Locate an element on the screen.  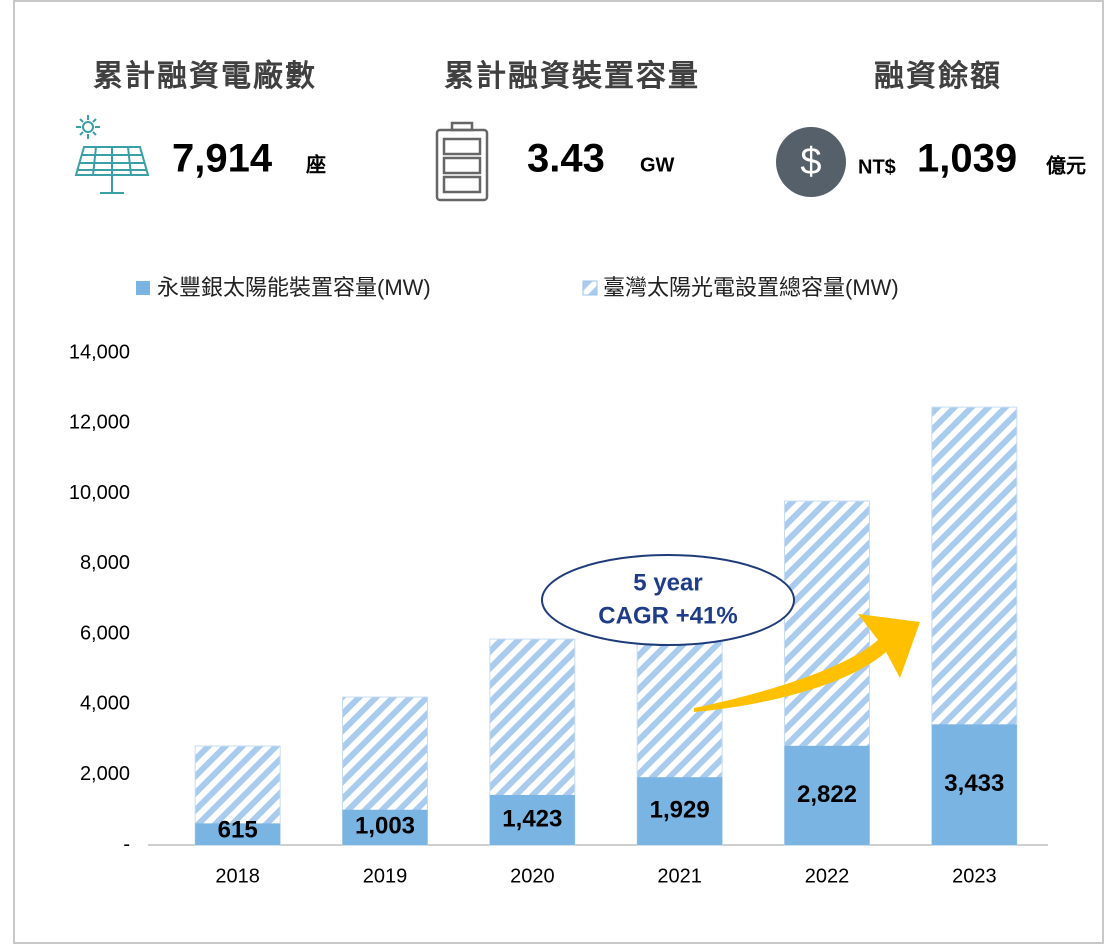
y-tick-label: 14,000 is located at coordinates (99, 352).